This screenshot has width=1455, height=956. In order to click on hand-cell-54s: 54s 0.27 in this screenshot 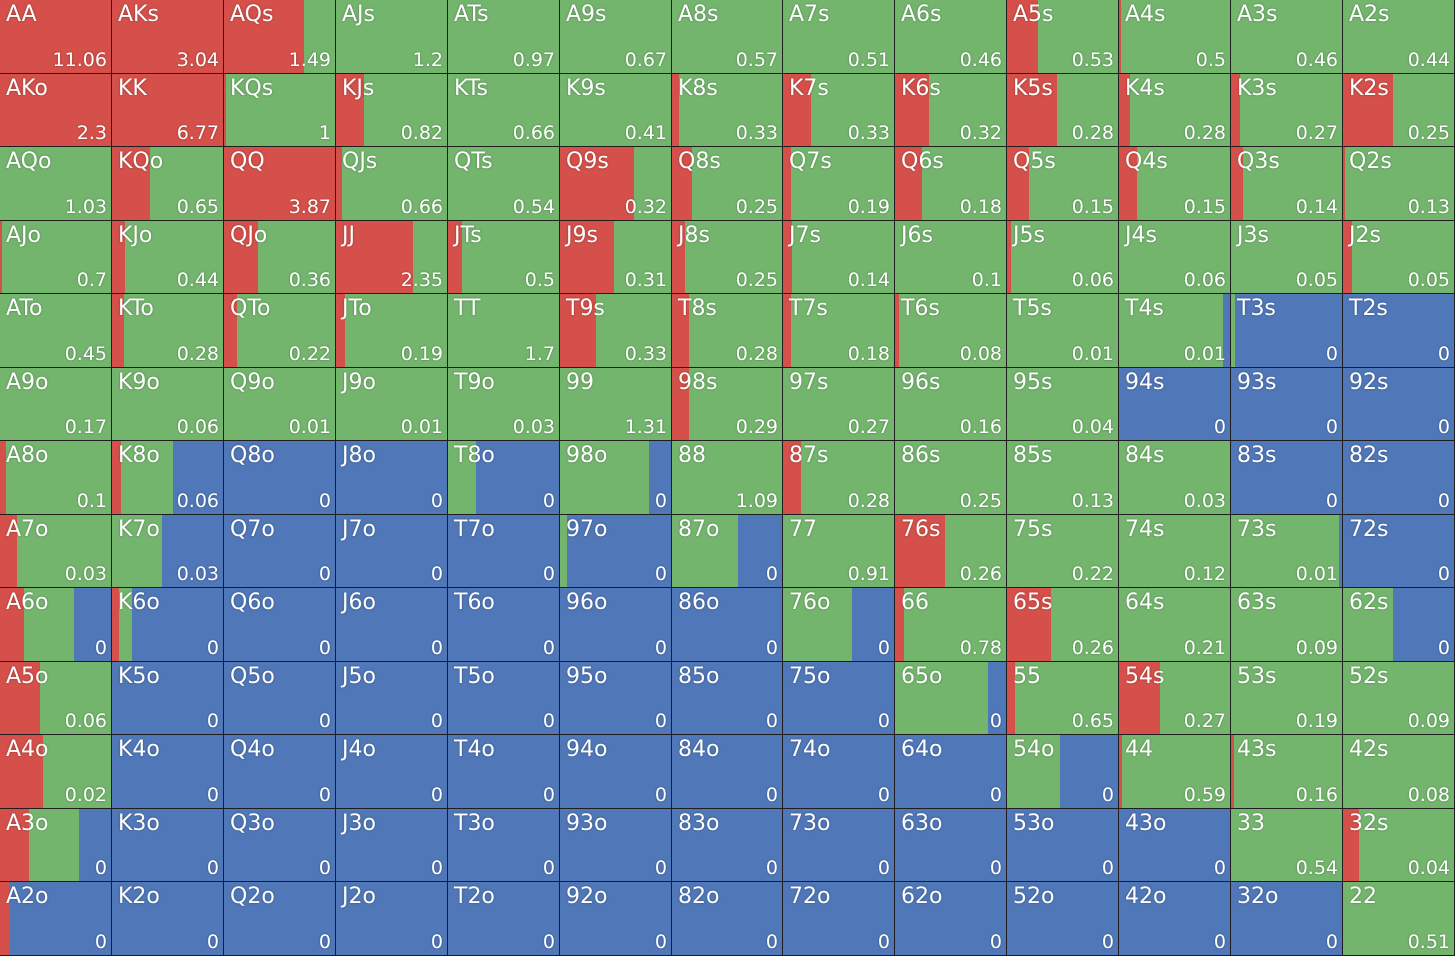, I will do `click(1175, 698)`.